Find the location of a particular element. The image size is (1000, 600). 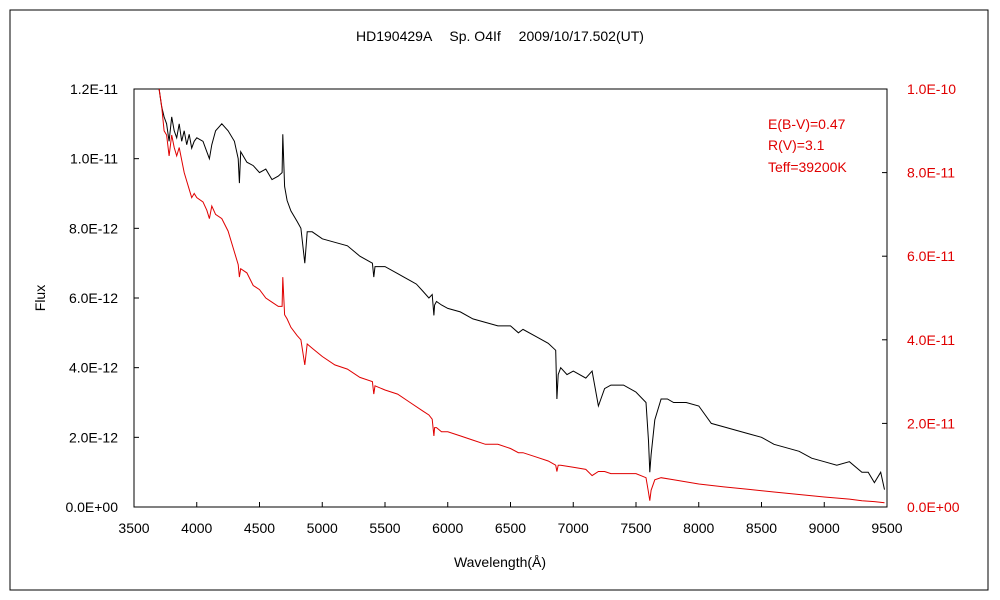

x-tick-label: 6500 is located at coordinates (510, 528).